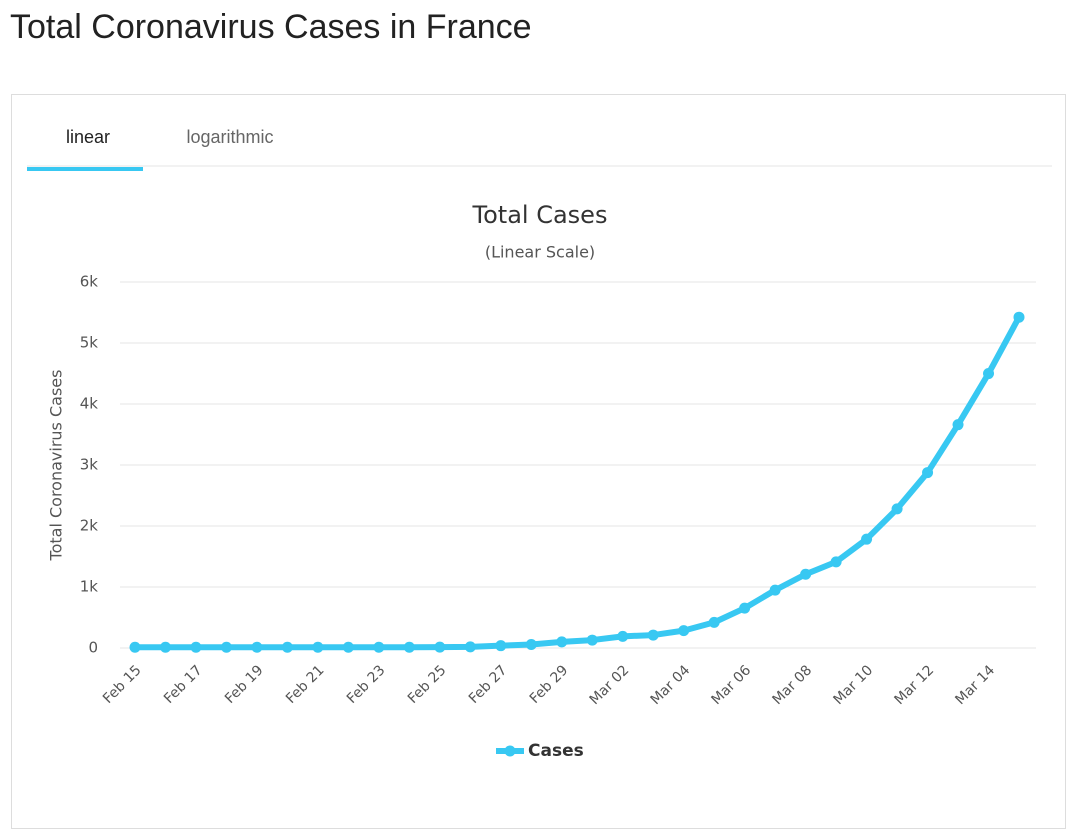 The image size is (1080, 839). I want to click on page-title: Total Coronavirus Cases in France, so click(271, 27).